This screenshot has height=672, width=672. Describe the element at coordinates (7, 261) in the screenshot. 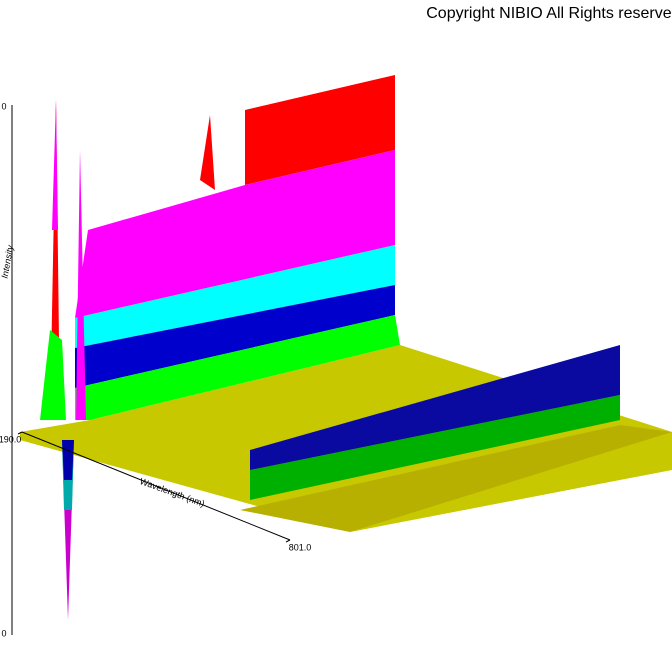

I see `y-axis-label: Intensity` at that location.